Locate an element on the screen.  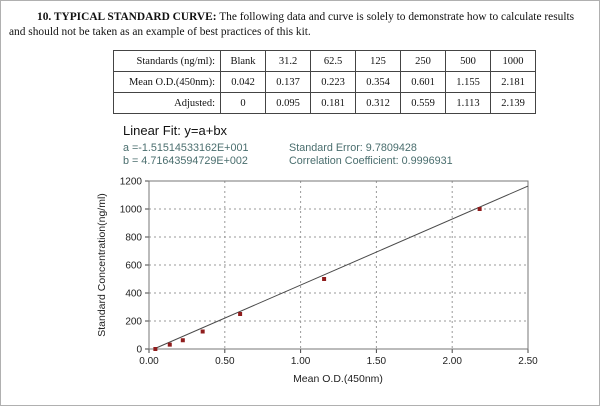
table-cell: 0.312 is located at coordinates (378, 103).